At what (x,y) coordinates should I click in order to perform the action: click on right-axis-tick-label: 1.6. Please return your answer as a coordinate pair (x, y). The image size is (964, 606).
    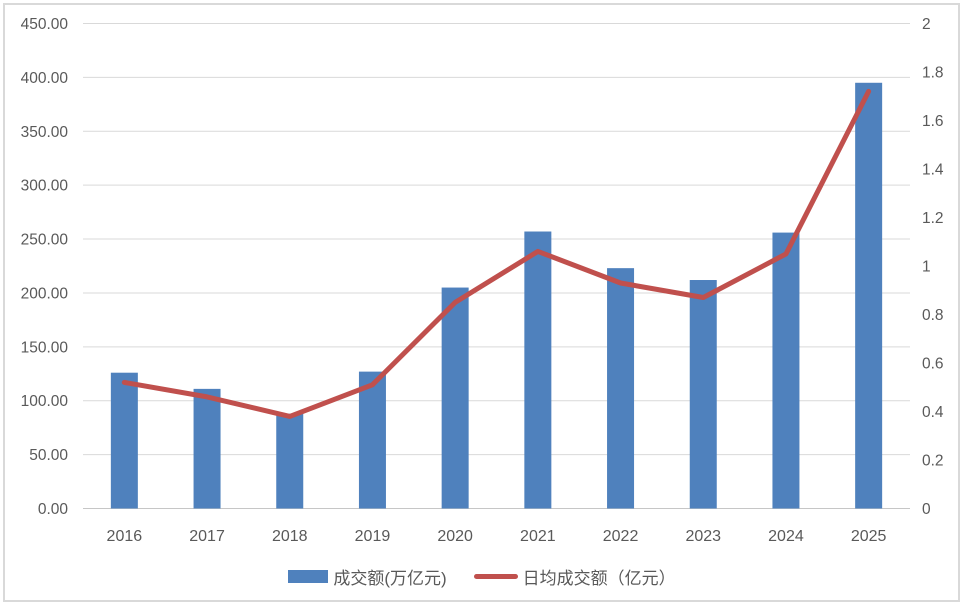
    Looking at the image, I should click on (933, 121).